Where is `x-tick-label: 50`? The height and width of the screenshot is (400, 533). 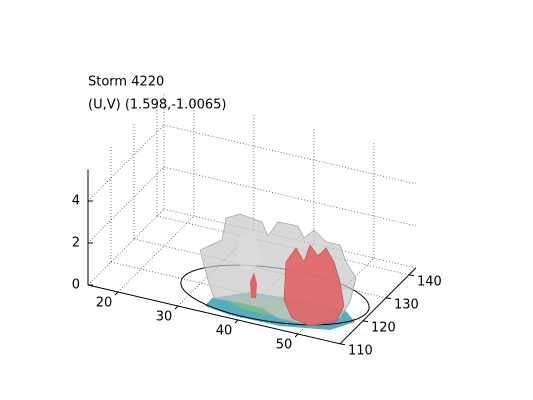 x-tick-label: 50 is located at coordinates (284, 345).